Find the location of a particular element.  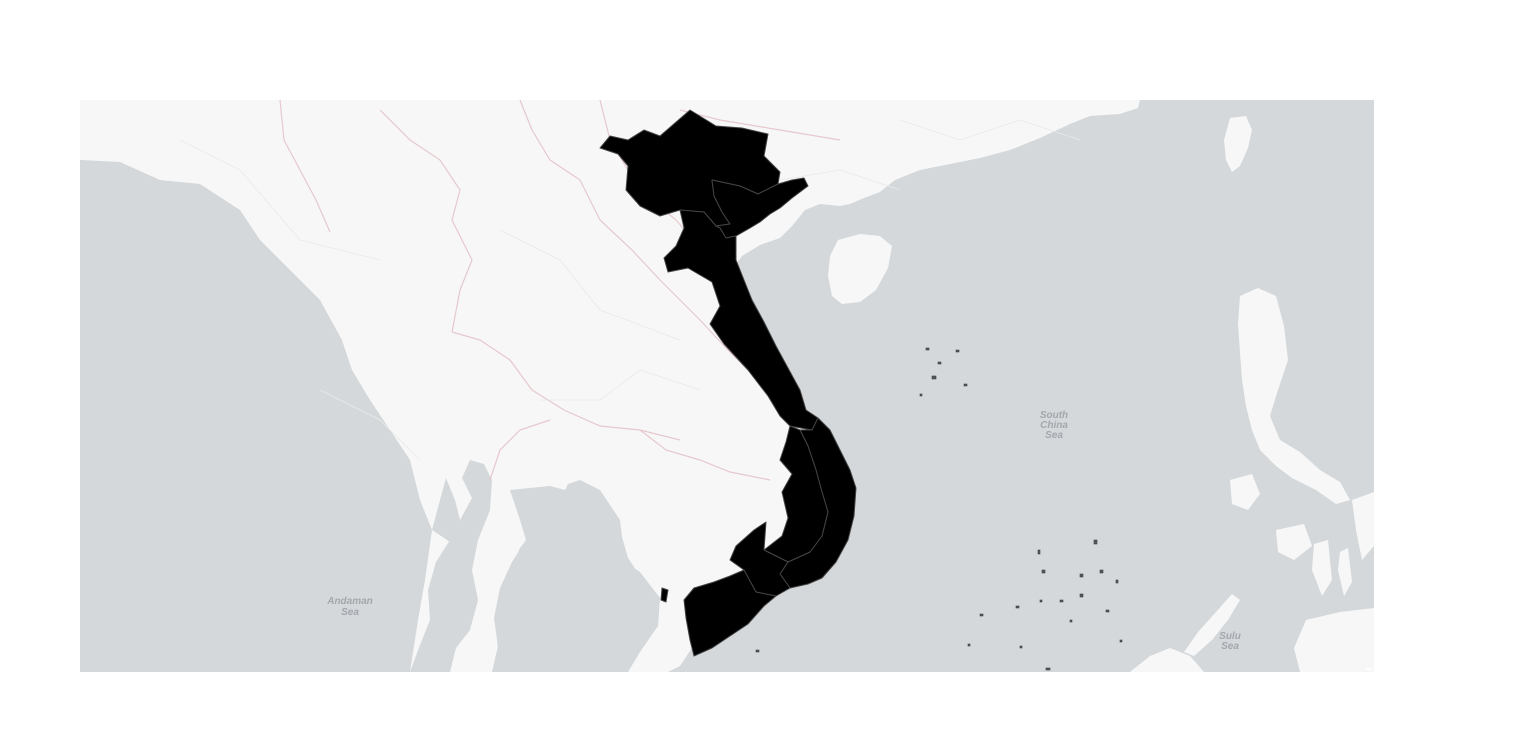

label-andaman-sea: Andaman Sea is located at coordinates (349, 607).